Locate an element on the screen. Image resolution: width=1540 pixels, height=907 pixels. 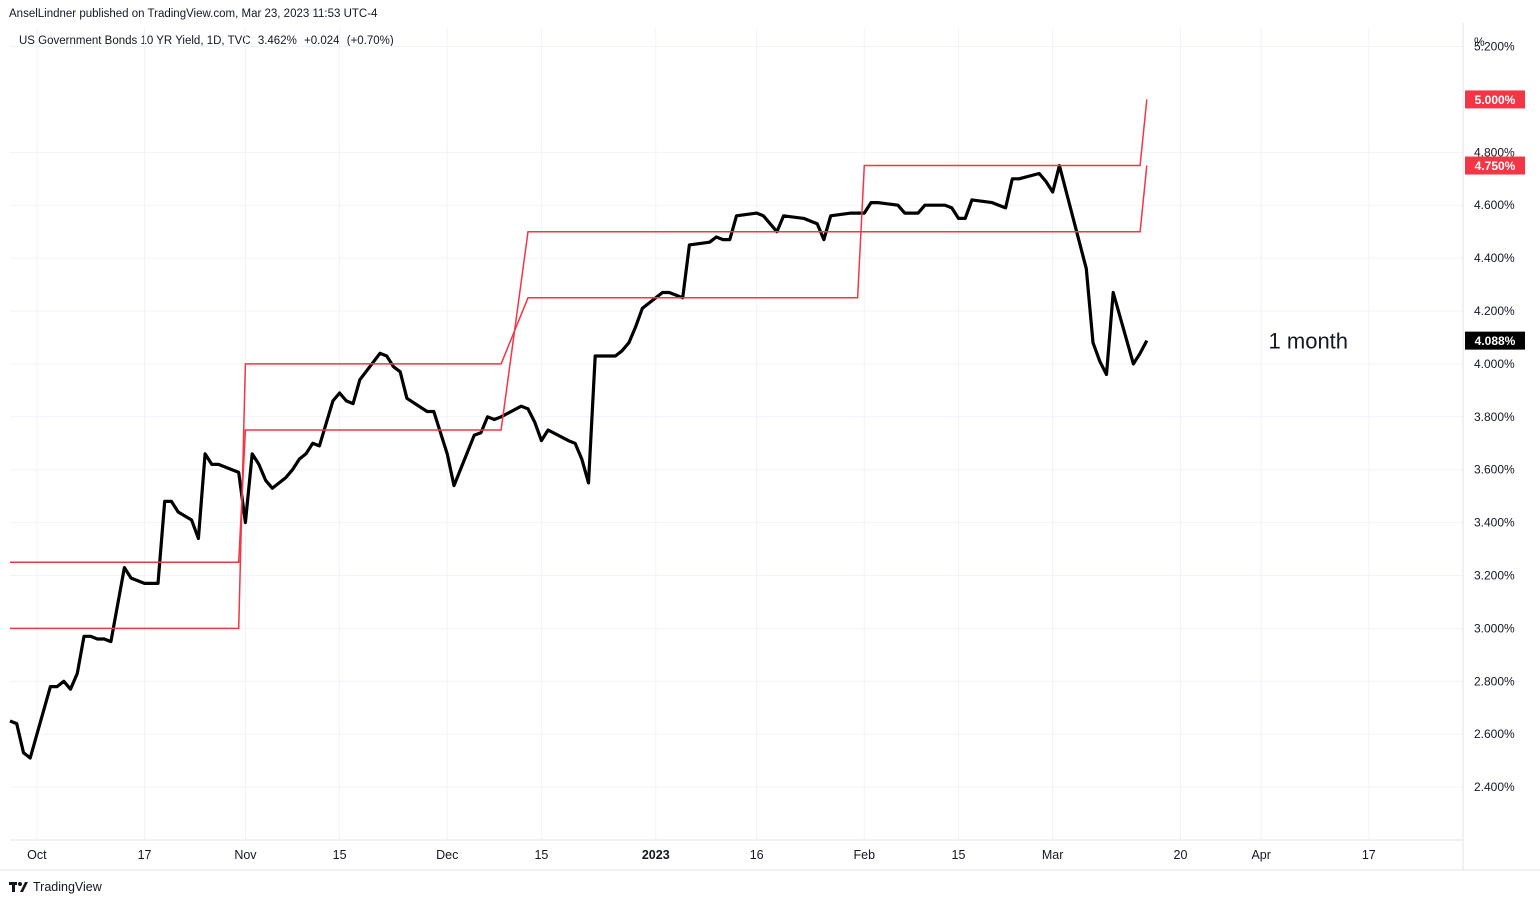
x-tick-label: Dec is located at coordinates (447, 855).